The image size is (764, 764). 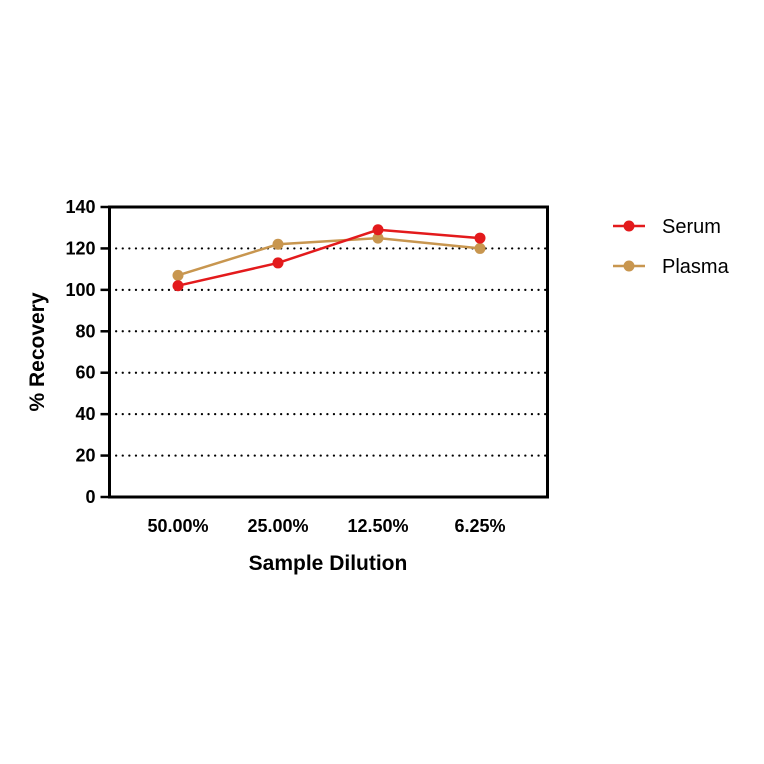 I want to click on legend-label: Serum, so click(x=691, y=227).